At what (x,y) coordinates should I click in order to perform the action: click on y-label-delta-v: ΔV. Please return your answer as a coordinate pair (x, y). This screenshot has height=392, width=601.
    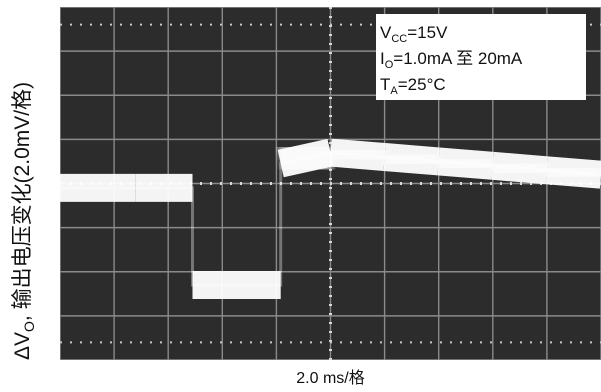
    Looking at the image, I should click on (22, 346).